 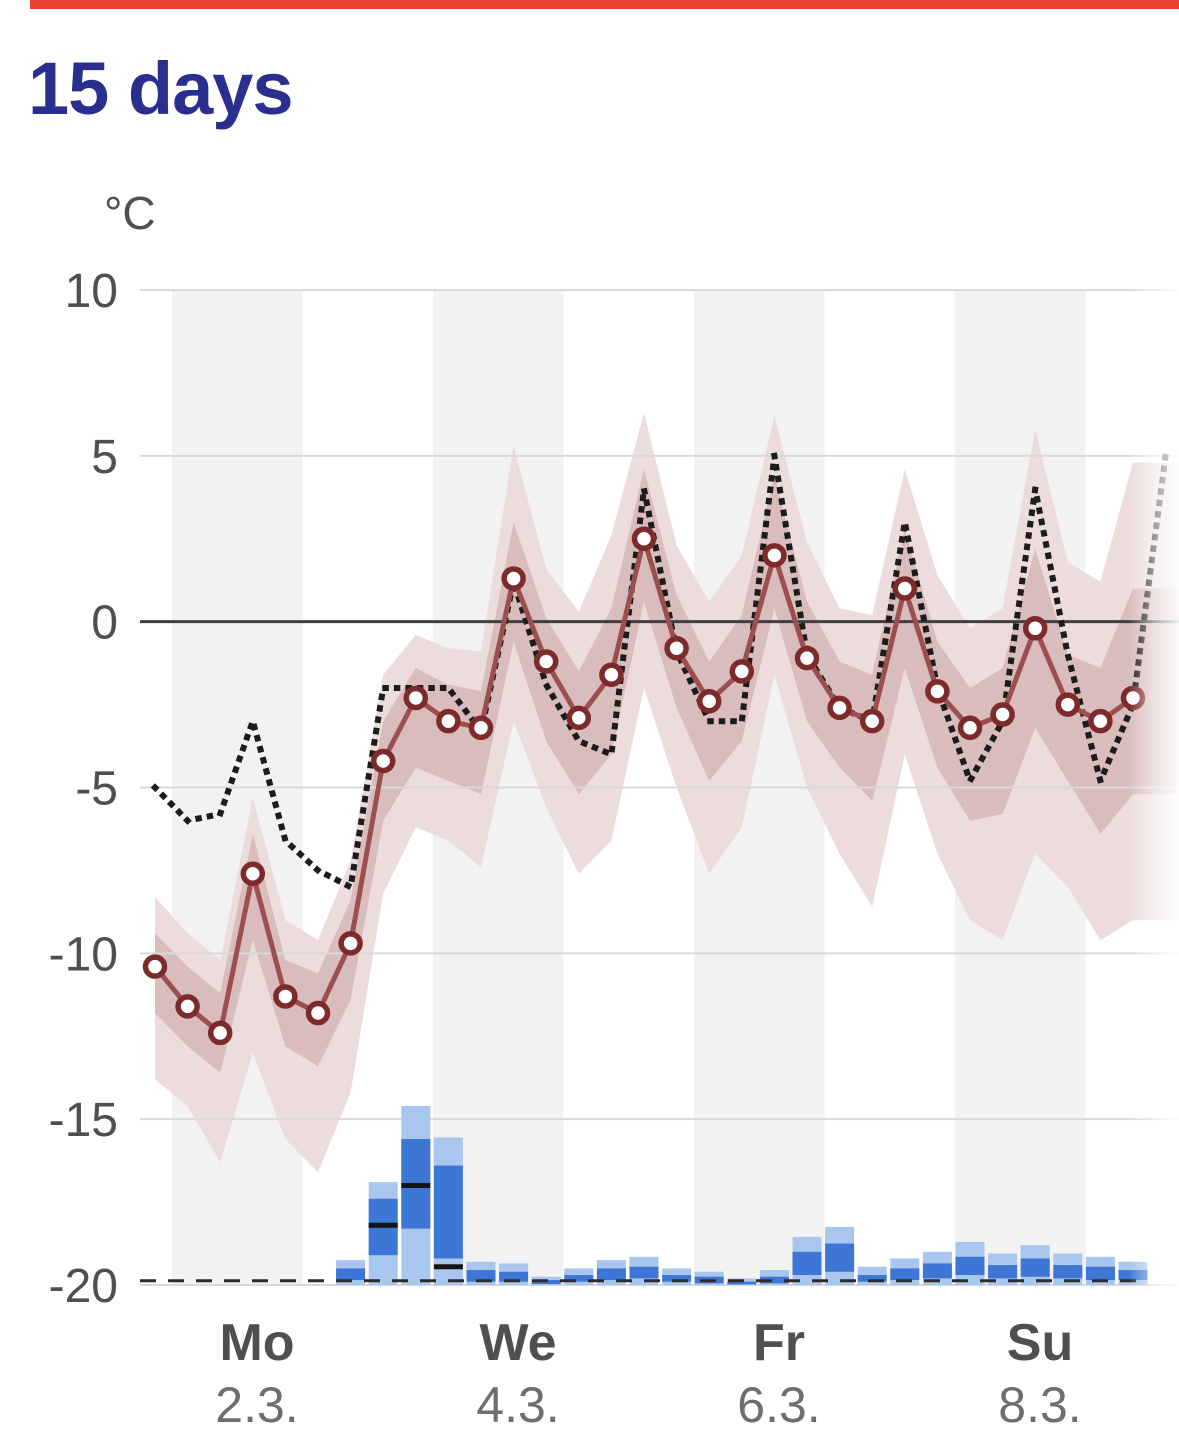 I want to click on y-tick-label: -15, so click(x=83, y=1120).